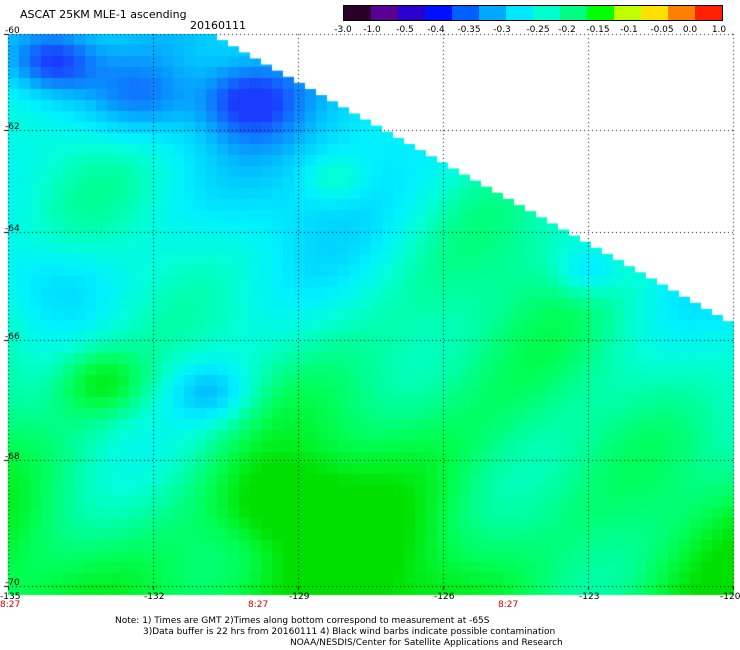  Describe the element at coordinates (730, 597) in the screenshot. I see `longitude-label: -120` at that location.